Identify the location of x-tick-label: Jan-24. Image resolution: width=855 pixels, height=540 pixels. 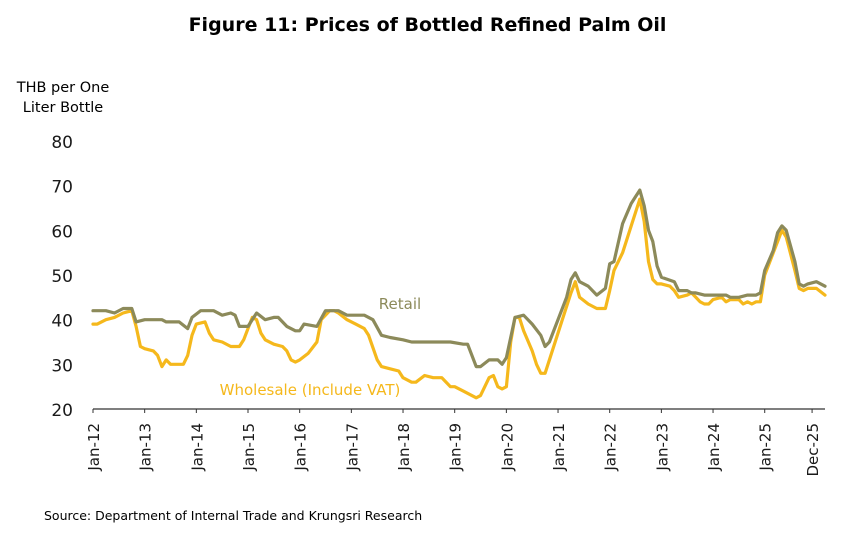
(714, 447).